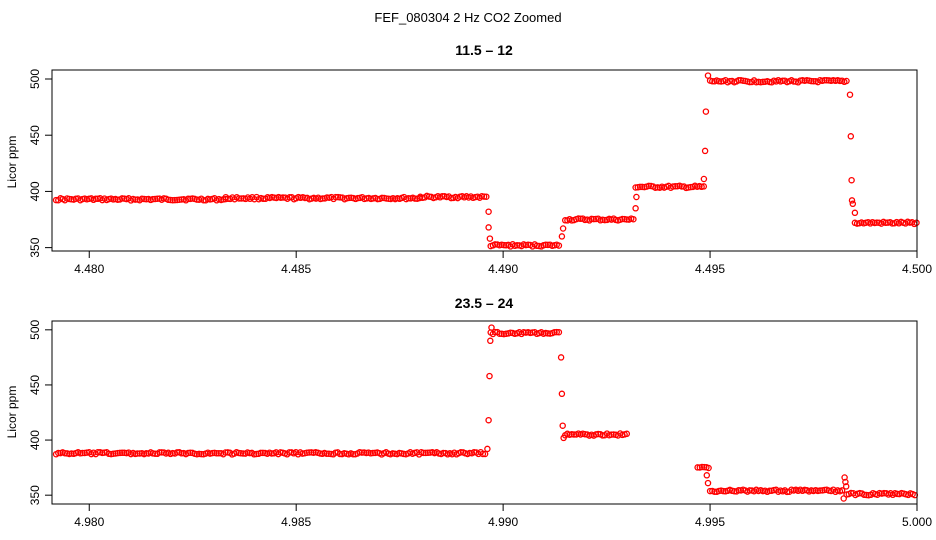 This screenshot has width=936, height=540. I want to click on x-tick-label: 5.000, so click(917, 522).